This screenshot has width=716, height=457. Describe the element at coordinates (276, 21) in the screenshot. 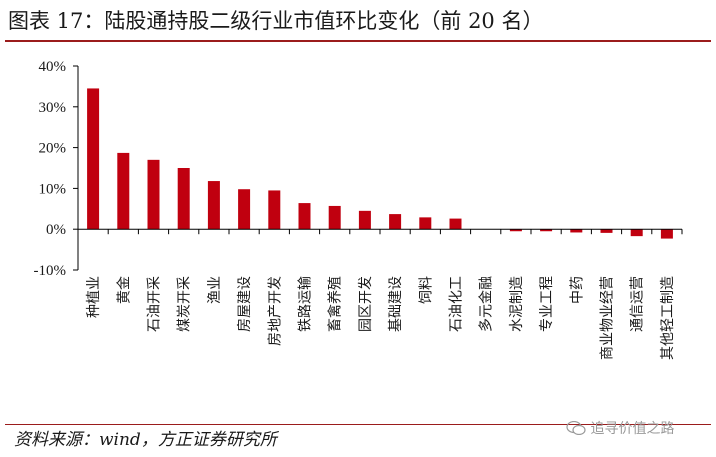

I see `chart-title: 图表 17：陆股通持股二级行业市值环比变化（前 20 名）` at that location.